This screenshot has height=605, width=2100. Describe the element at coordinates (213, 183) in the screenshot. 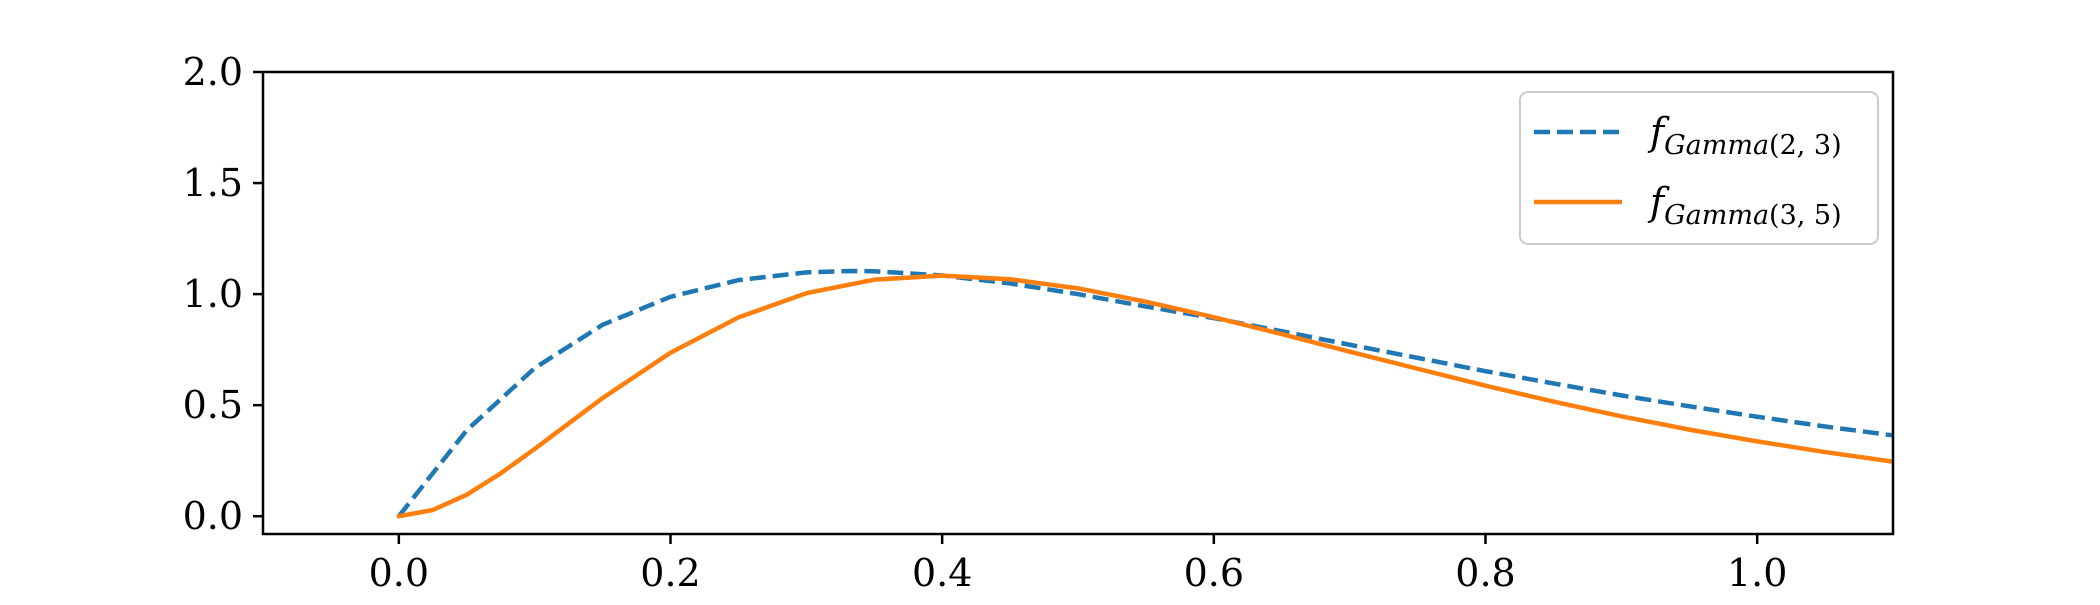

I see `y-tick-label: 1.5` at that location.